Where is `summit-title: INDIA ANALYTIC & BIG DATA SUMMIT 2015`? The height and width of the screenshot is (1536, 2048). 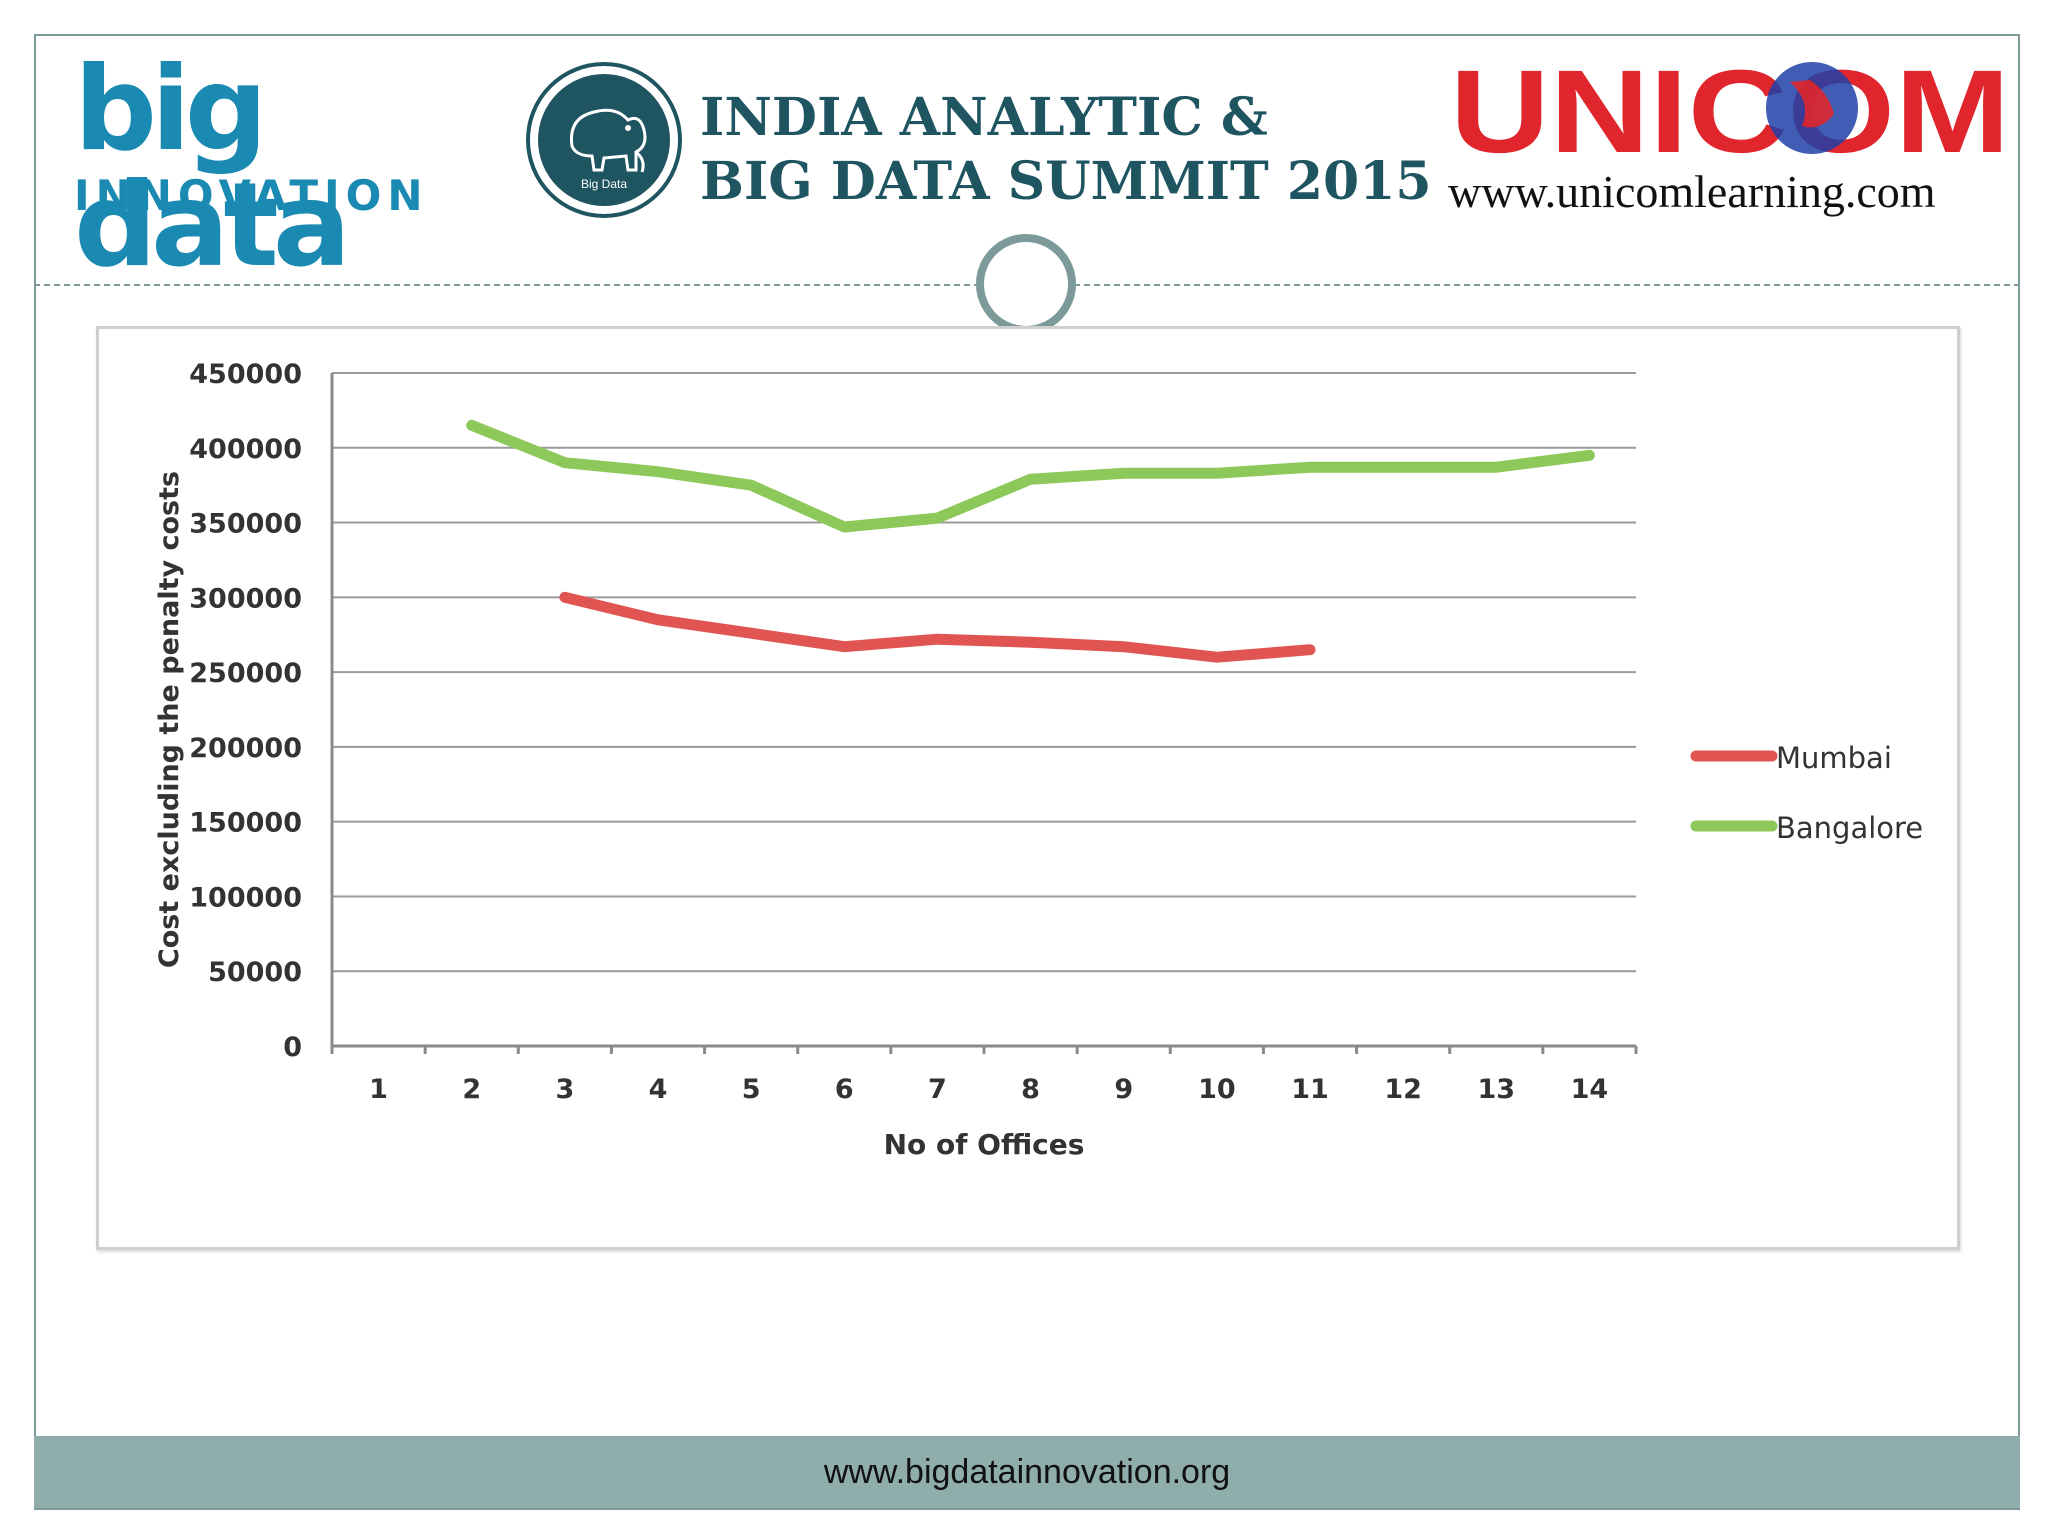 summit-title: INDIA ANALYTIC & BIG DATA SUMMIT 2015 is located at coordinates (1066, 150).